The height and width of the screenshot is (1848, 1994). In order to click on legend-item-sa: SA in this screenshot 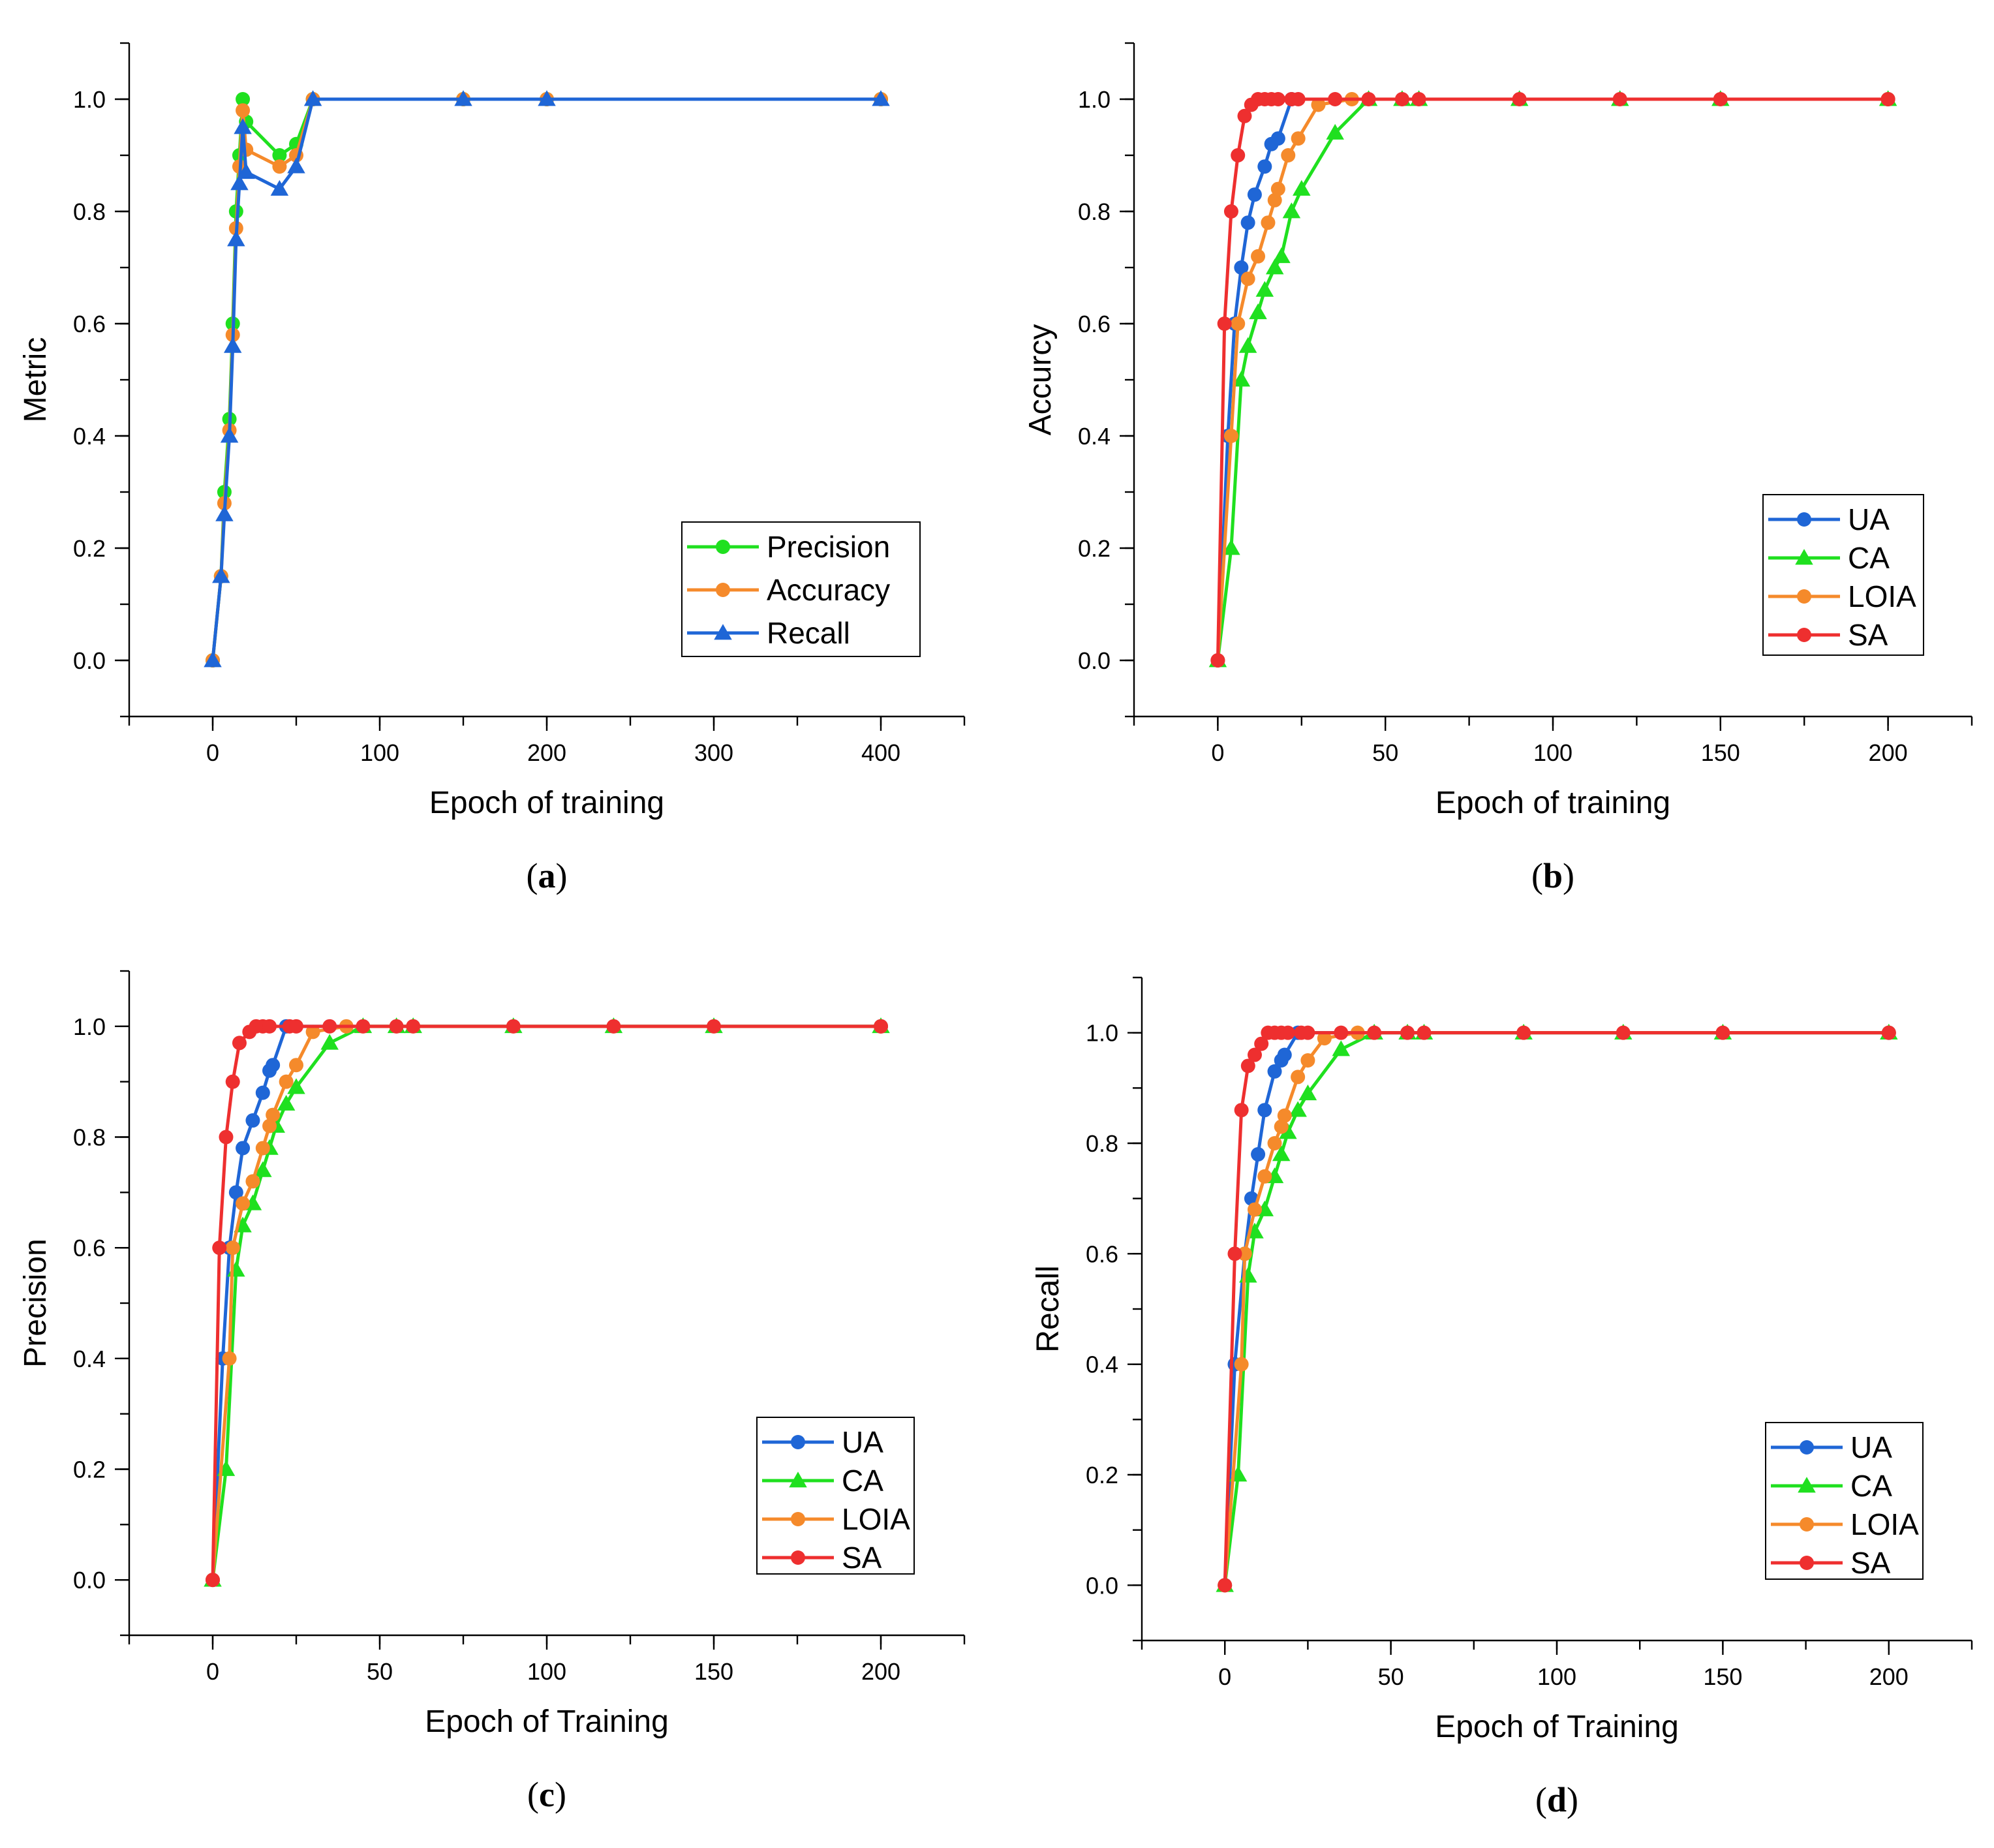, I will do `click(1828, 635)`.